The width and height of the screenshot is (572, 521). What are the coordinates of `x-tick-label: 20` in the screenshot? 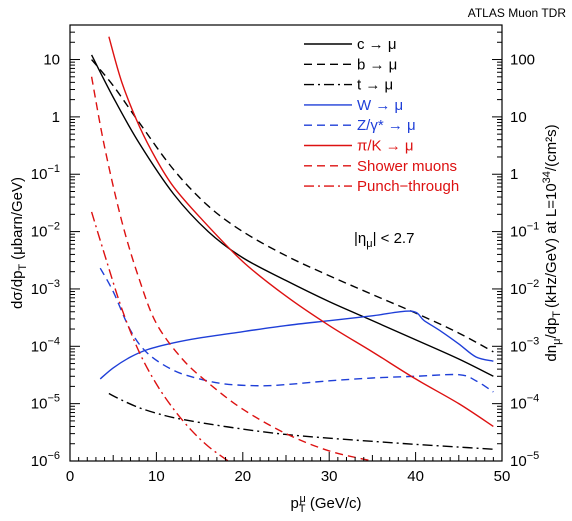 It's located at (242, 476).